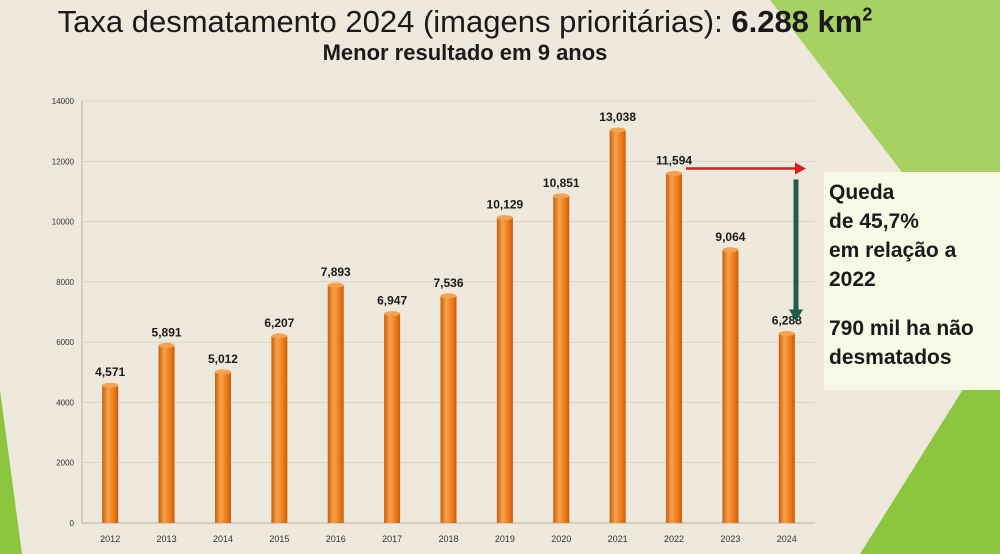 Image resolution: width=1000 pixels, height=554 pixels. I want to click on y-tick-label: 4000, so click(65, 402).